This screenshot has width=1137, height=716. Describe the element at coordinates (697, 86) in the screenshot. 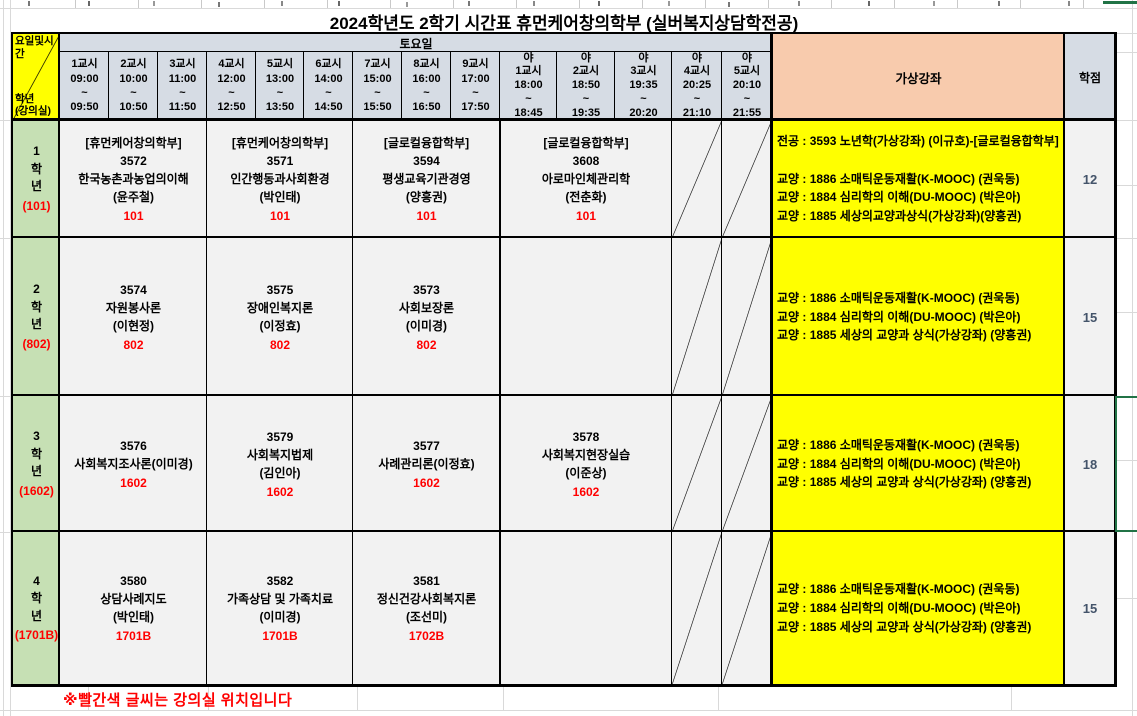

I see `night-period-header-cell-4: 야 4교시 20:25 ~ 21:10` at that location.